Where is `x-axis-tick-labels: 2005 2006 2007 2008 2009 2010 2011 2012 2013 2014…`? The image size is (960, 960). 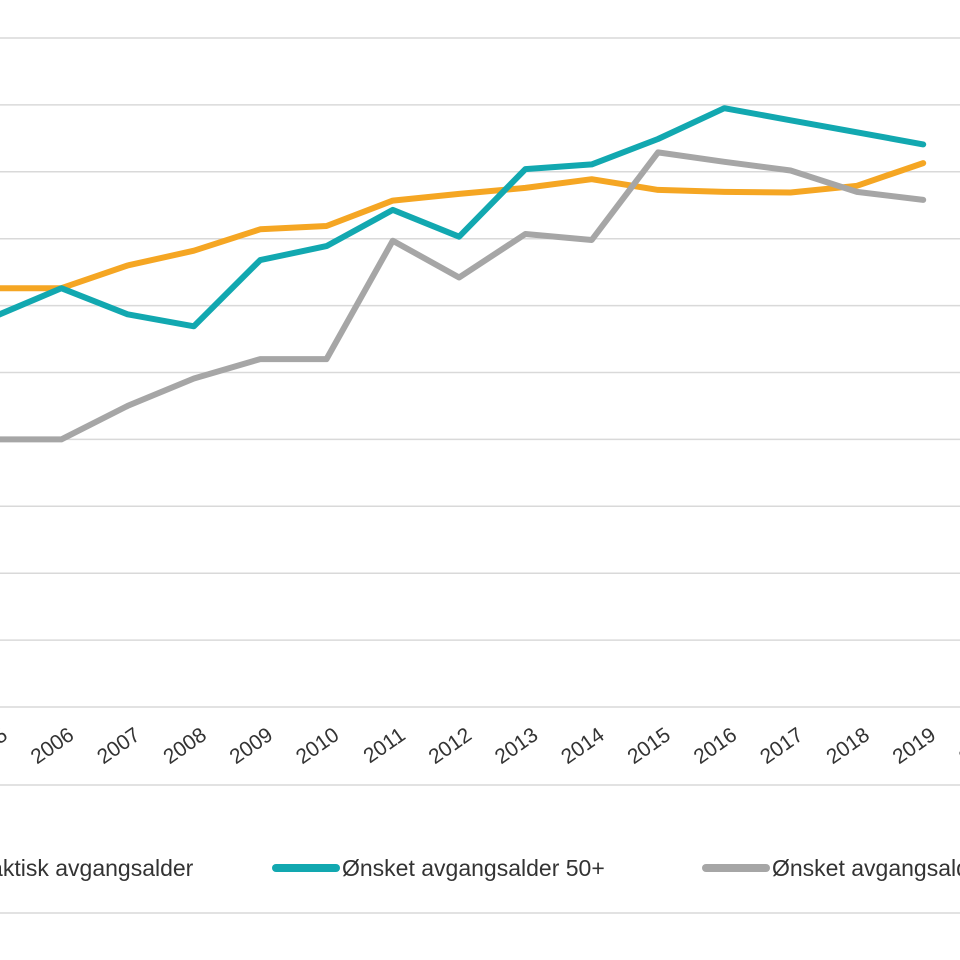 x-axis-tick-labels: 2005 2006 2007 2008 2009 2010 2011 2012 2013 2014… is located at coordinates (480, 746).